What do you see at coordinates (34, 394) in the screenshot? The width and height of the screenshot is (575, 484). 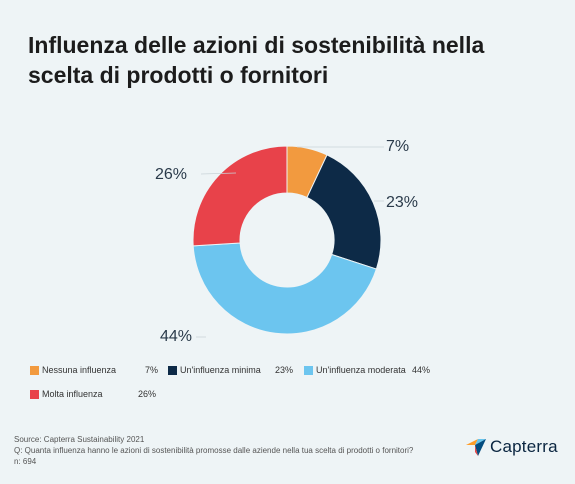 I see `legend-swatch-molta` at bounding box center [34, 394].